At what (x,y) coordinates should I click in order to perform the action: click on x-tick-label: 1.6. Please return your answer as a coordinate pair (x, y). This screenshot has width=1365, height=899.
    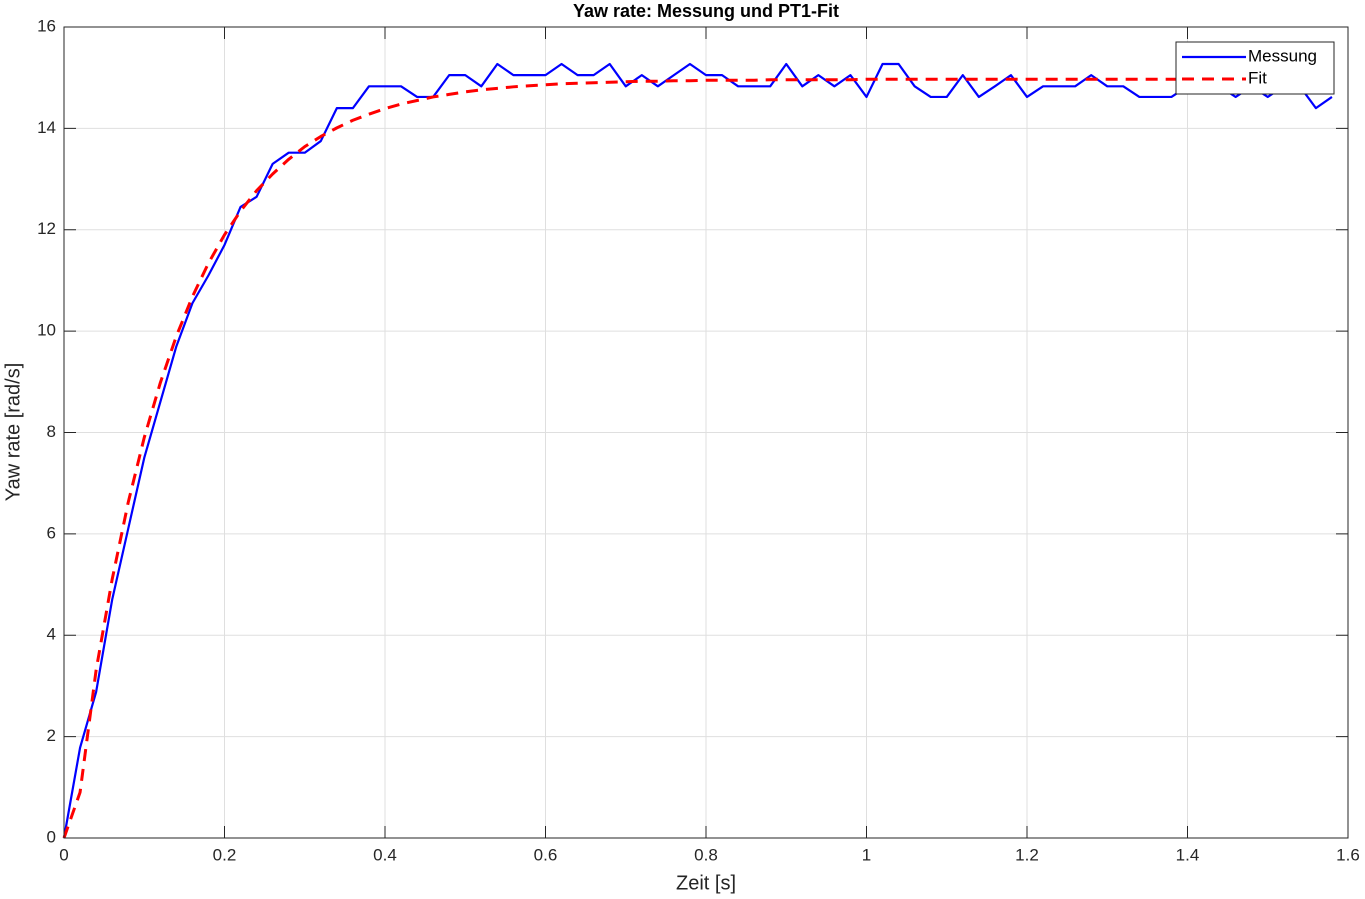
    Looking at the image, I should click on (1348, 854).